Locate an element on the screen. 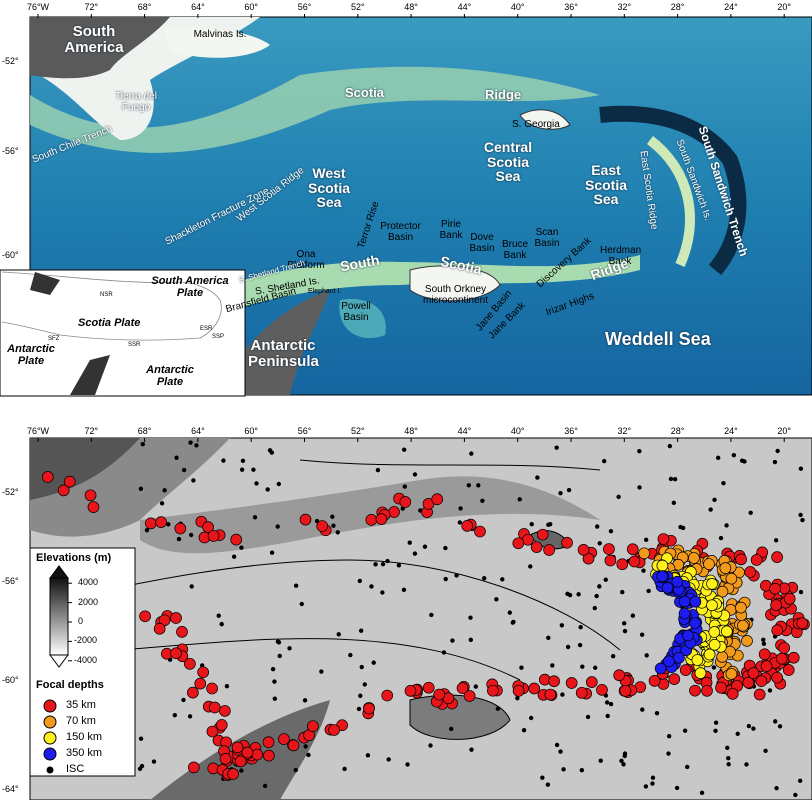 This screenshot has height=800, width=812. lon-label: 76°W is located at coordinates (38, 431).